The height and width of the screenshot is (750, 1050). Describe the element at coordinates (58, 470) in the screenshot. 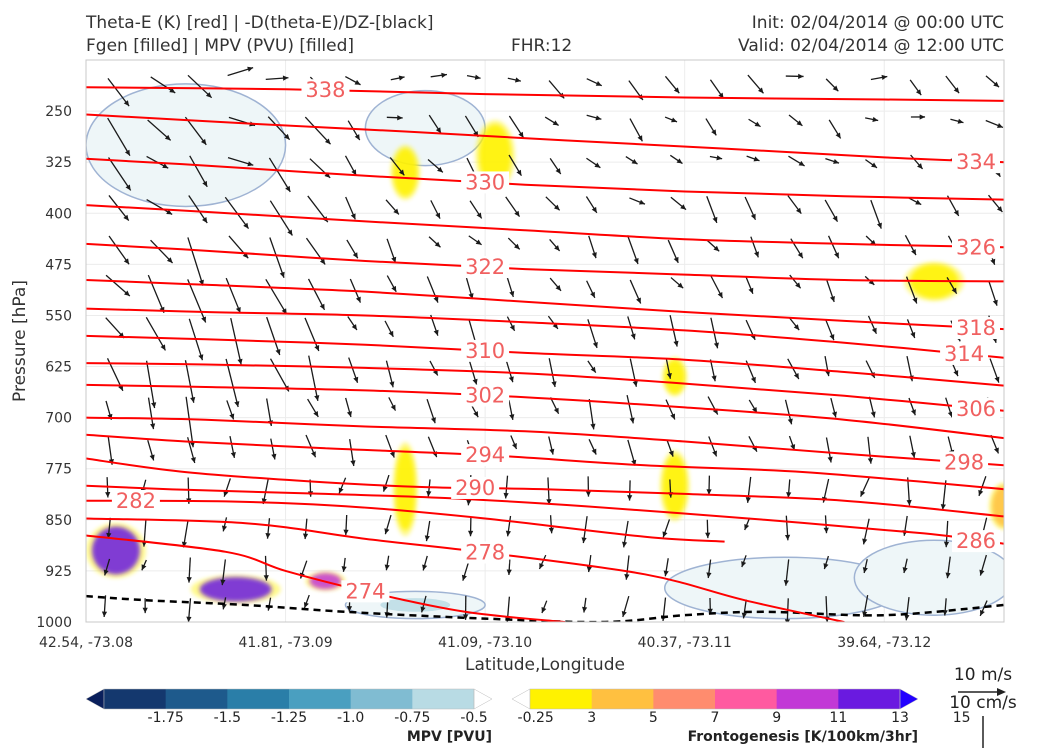

I see `y-tick-label: 775` at that location.